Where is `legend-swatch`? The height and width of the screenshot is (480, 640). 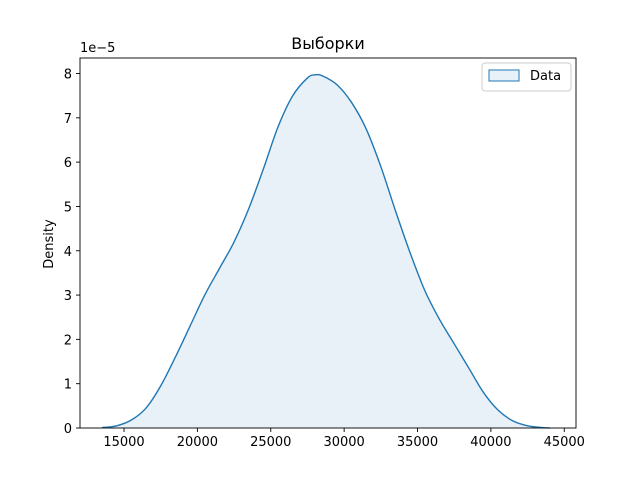 legend-swatch is located at coordinates (504, 75).